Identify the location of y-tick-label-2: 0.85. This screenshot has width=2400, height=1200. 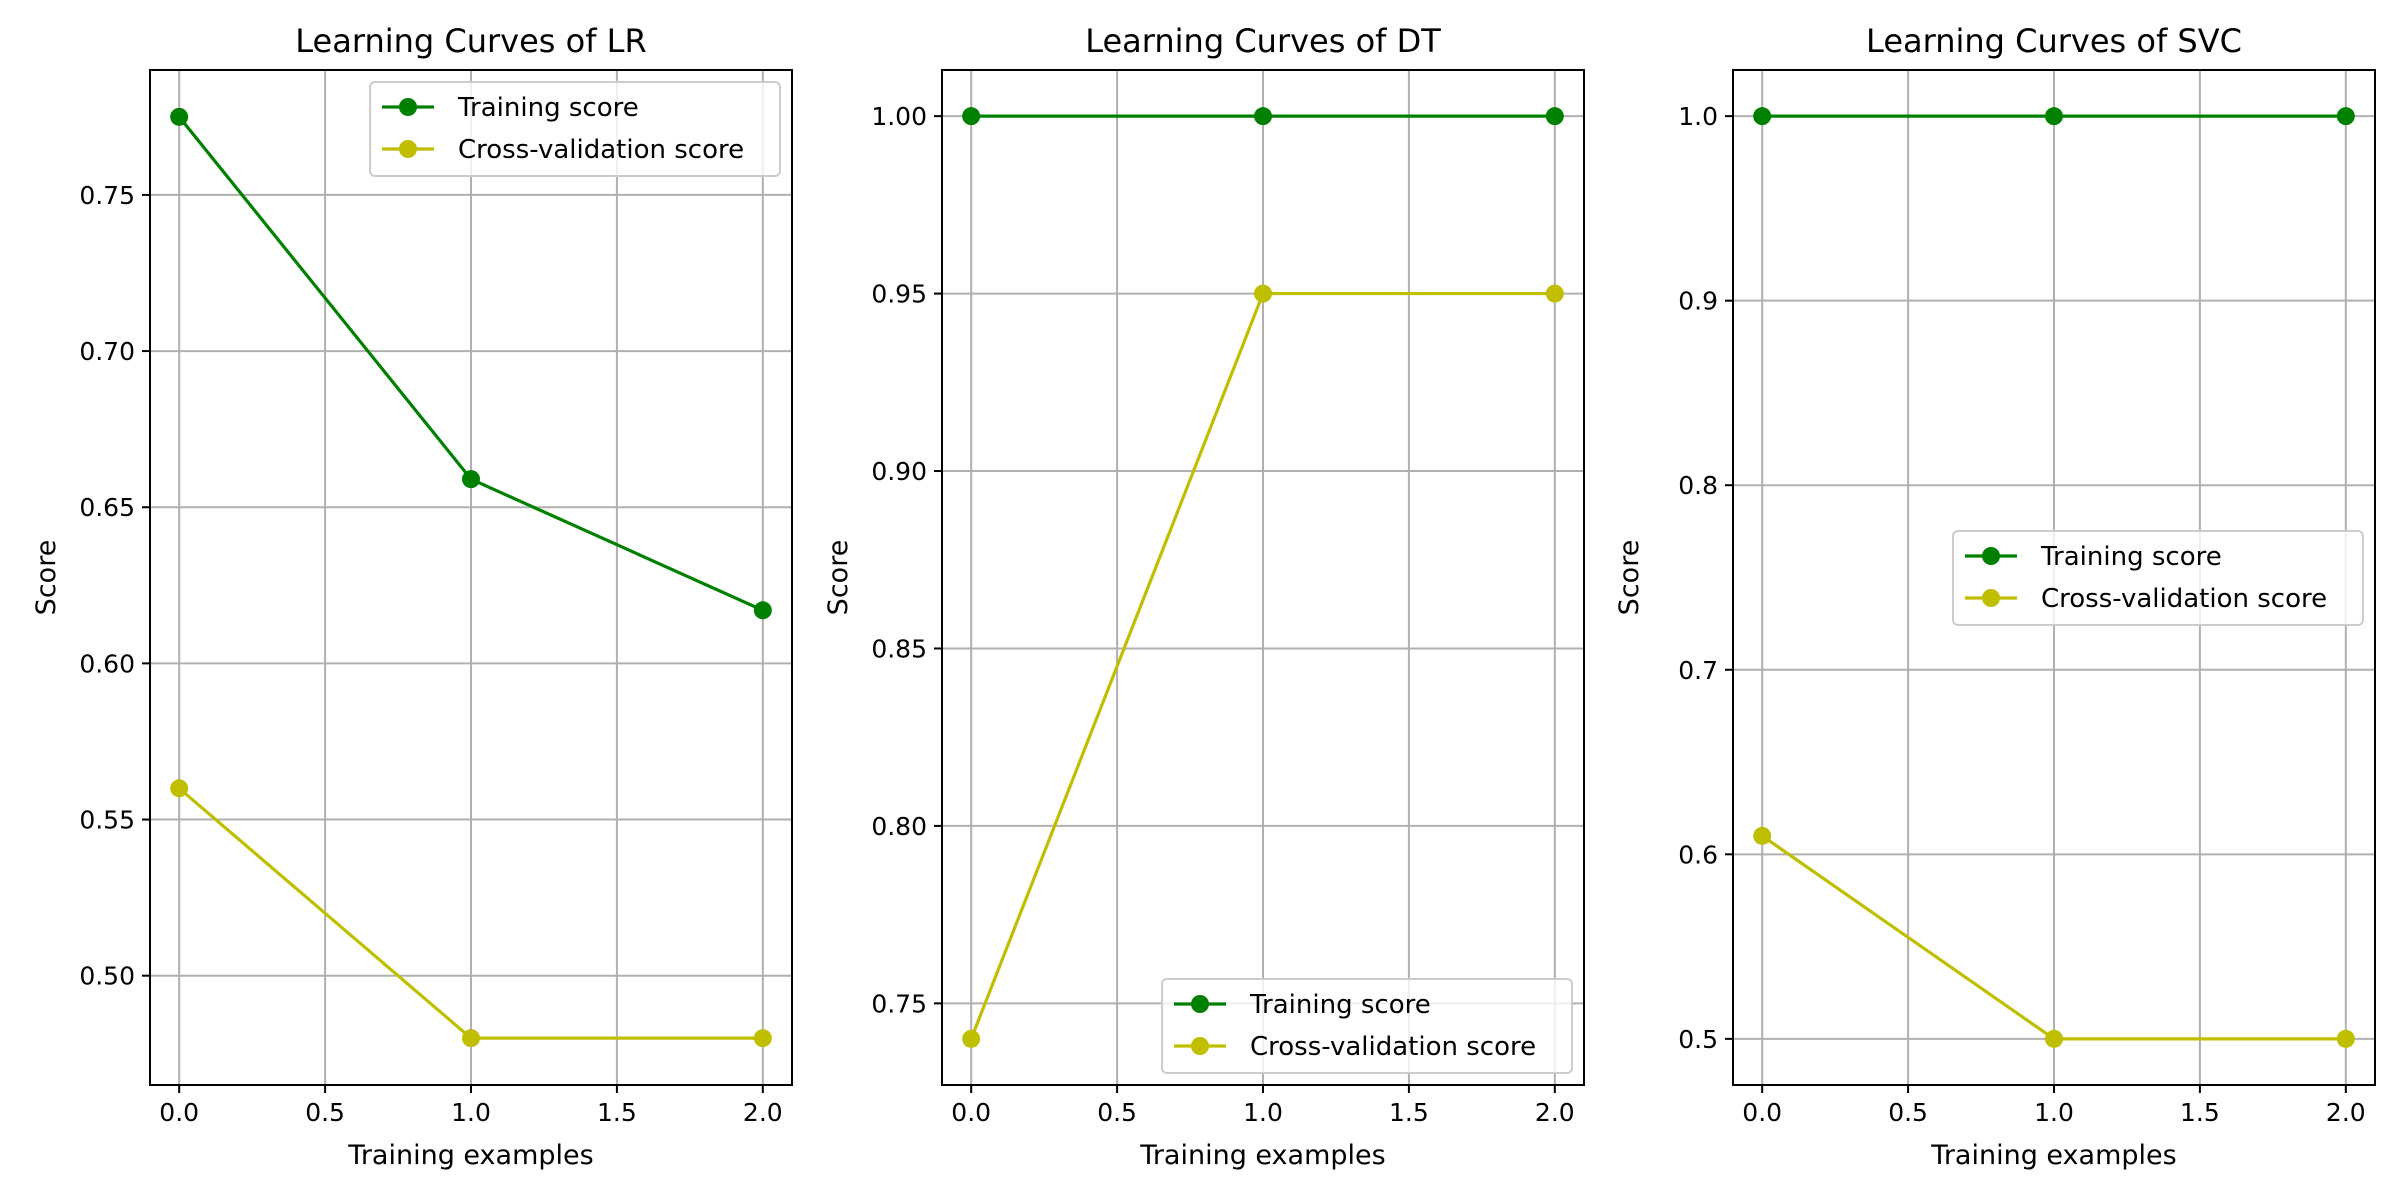
(899, 648).